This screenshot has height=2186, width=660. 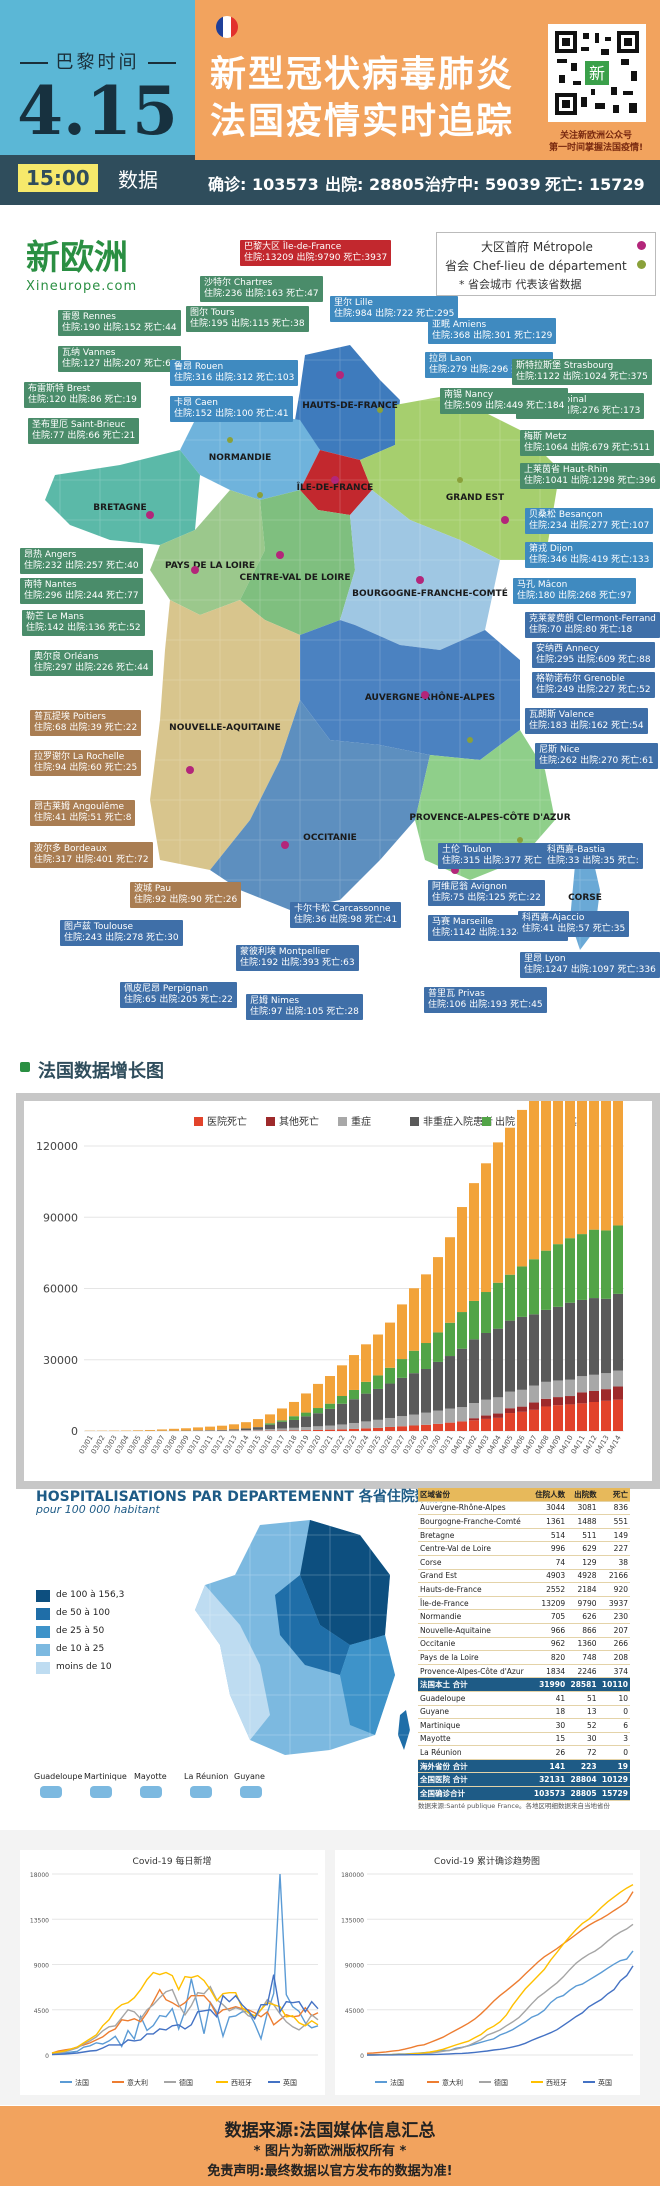 I want to click on metropole-dot-icon, so click(x=641, y=245).